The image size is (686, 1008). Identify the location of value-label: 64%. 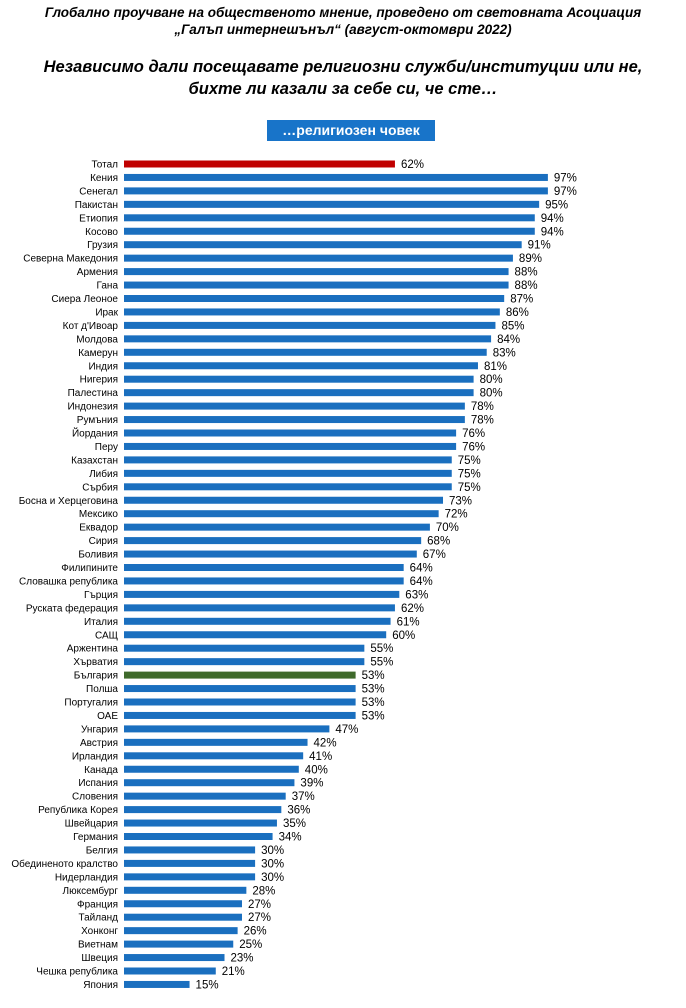
(421, 582).